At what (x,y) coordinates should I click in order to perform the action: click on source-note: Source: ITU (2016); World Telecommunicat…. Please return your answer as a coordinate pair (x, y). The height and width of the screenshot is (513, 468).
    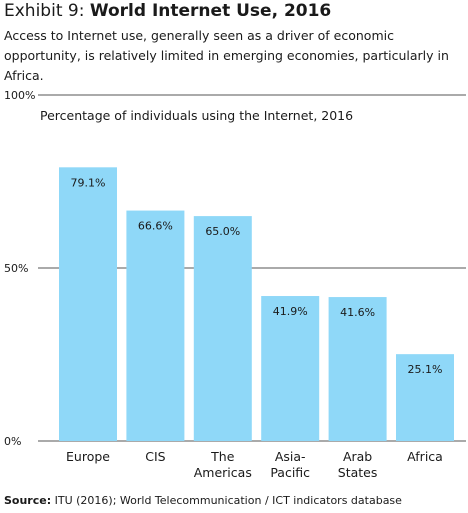
    Looking at the image, I should click on (203, 501).